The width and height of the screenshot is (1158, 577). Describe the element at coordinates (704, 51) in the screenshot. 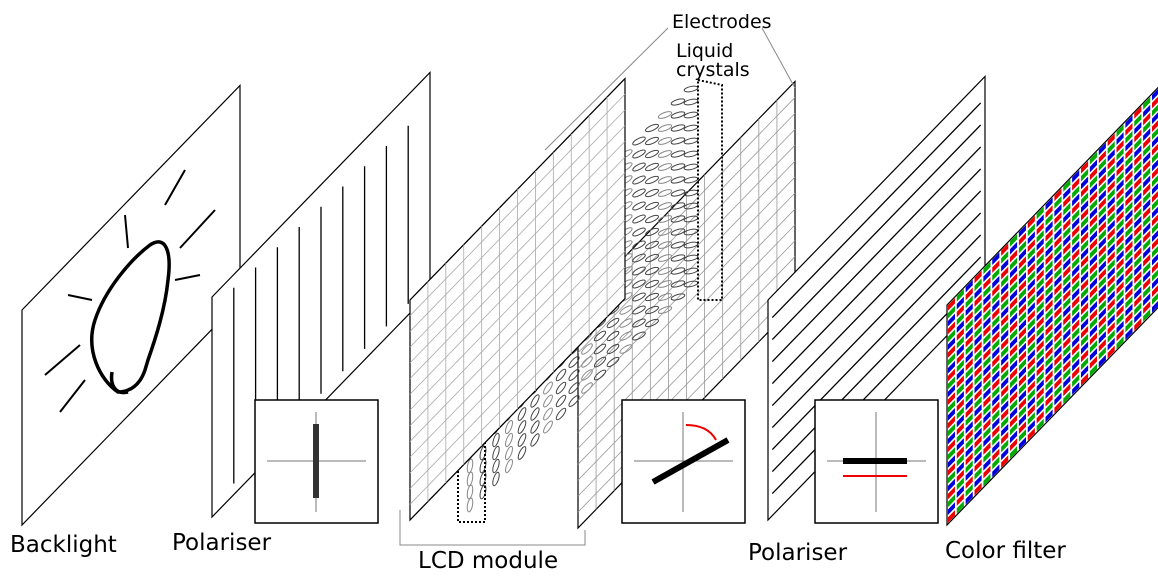

I see `label: Liquid` at that location.